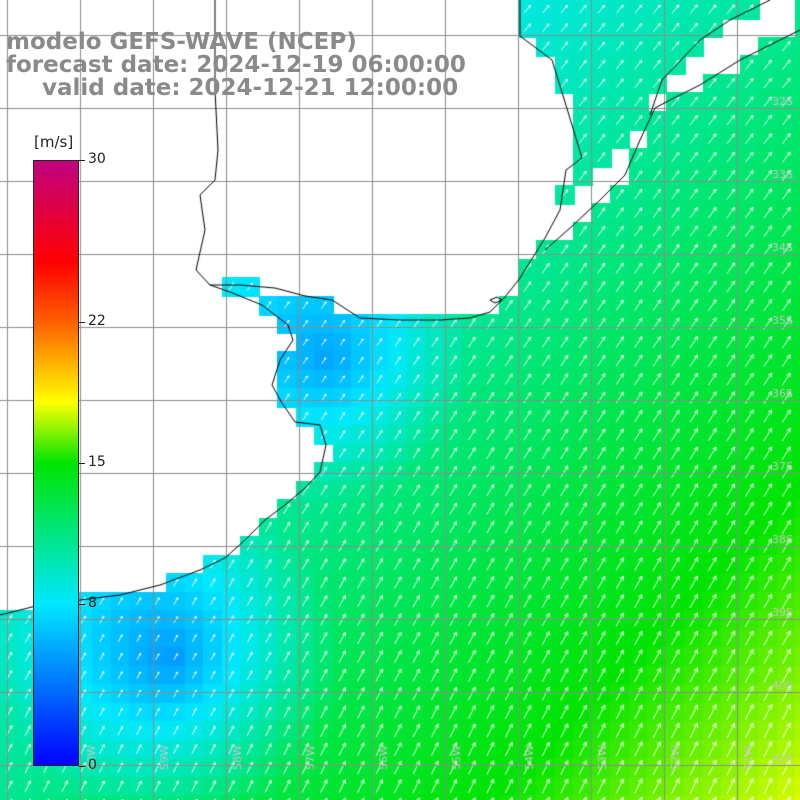 The width and height of the screenshot is (800, 800). I want to click on colorbar, so click(56, 463).